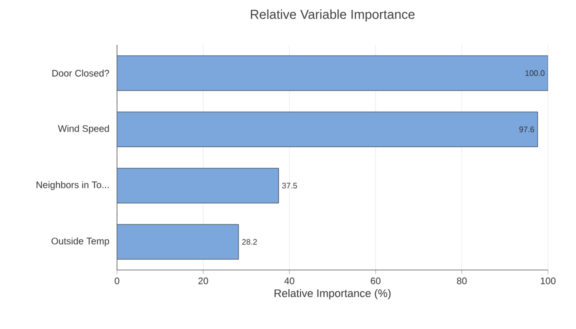 The height and width of the screenshot is (329, 576). Describe the element at coordinates (203, 281) in the screenshot. I see `x-tick-label: 20` at that location.